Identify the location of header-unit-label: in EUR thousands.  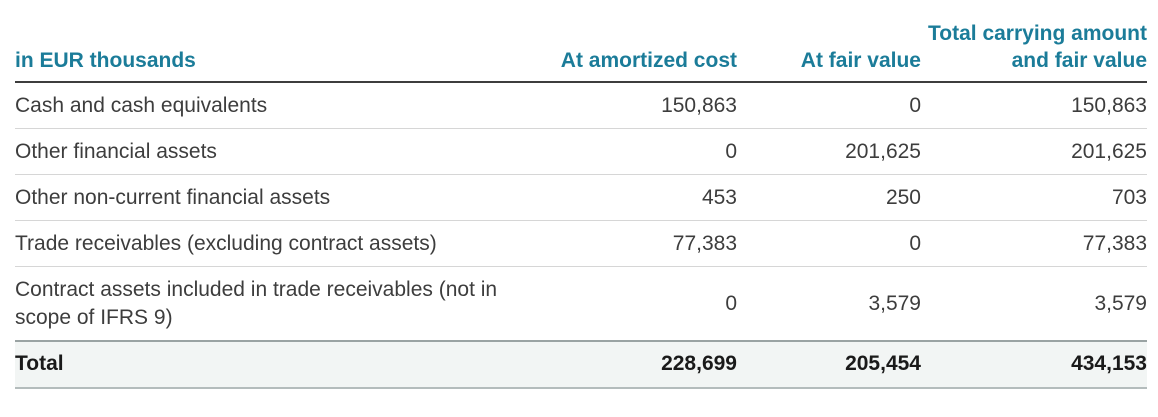
(265, 45).